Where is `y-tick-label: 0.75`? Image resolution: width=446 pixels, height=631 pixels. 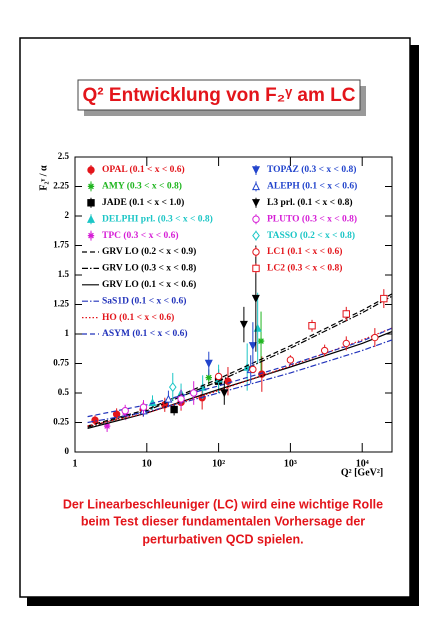
y-tick-label: 0.75 is located at coordinates (61, 363).